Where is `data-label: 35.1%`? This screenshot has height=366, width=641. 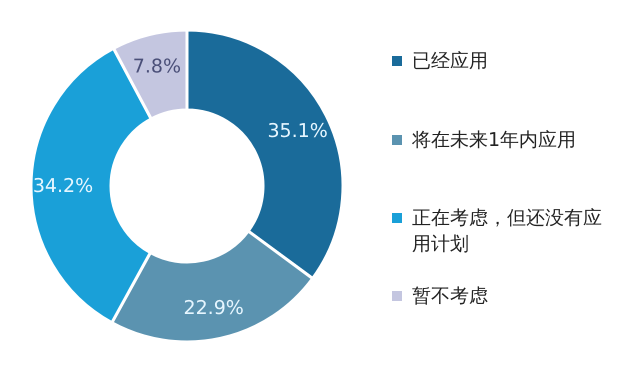
data-label: 35.1% is located at coordinates (297, 131).